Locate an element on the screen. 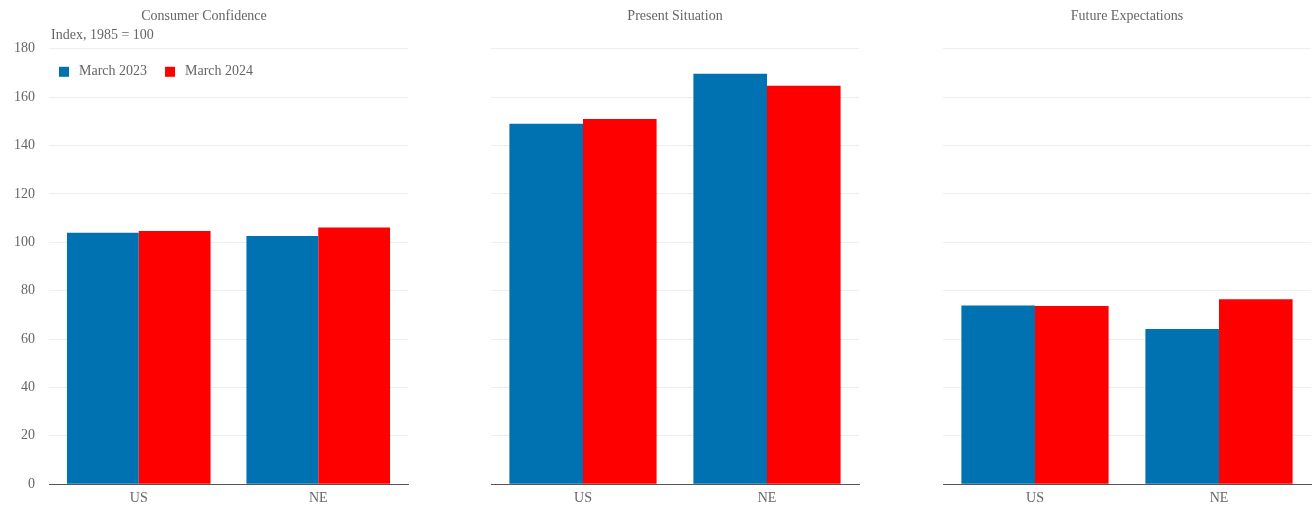 The width and height of the screenshot is (1312, 515). chart-title: Future Expectations is located at coordinates (1127, 16).